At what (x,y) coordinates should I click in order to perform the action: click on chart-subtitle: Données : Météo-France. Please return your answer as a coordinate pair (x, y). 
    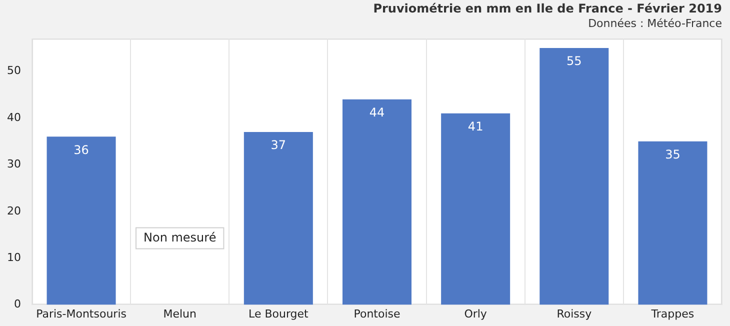
    Looking at the image, I should click on (655, 23).